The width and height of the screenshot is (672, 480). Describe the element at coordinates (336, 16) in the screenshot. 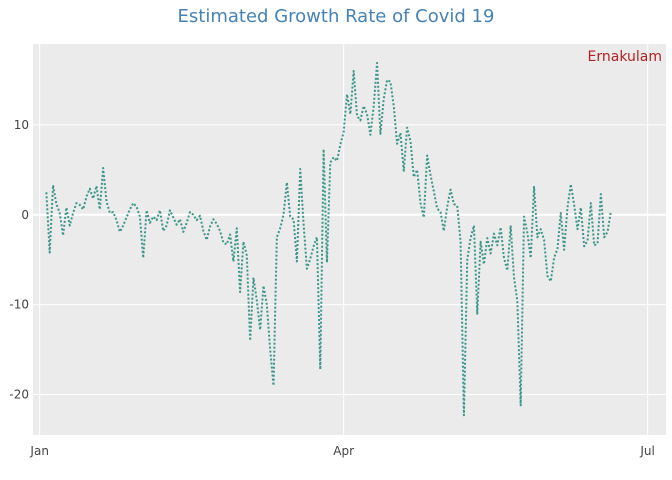

I see `chart-title: Estimated Growth Rate of Covid 19` at that location.